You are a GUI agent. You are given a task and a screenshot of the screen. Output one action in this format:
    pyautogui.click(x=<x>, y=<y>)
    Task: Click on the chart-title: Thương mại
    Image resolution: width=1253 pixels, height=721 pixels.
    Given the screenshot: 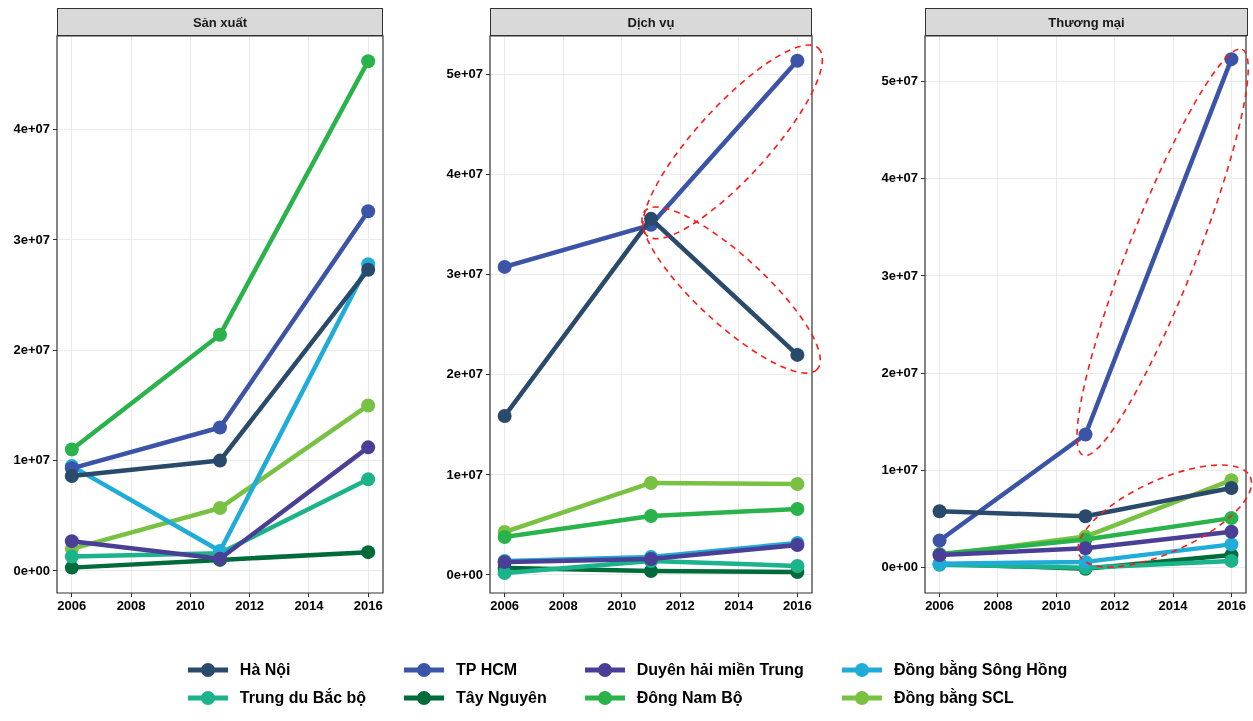 What is the action you would take?
    pyautogui.click(x=1086, y=22)
    